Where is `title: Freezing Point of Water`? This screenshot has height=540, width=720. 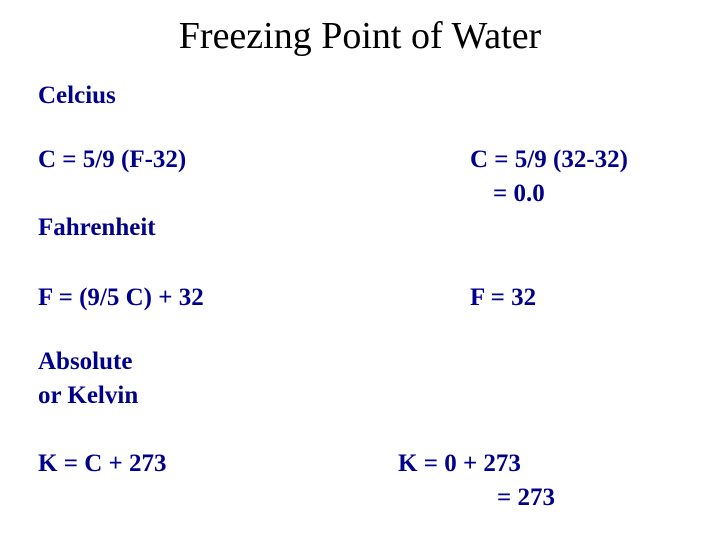
title: Freezing Point of Water is located at coordinates (360, 36).